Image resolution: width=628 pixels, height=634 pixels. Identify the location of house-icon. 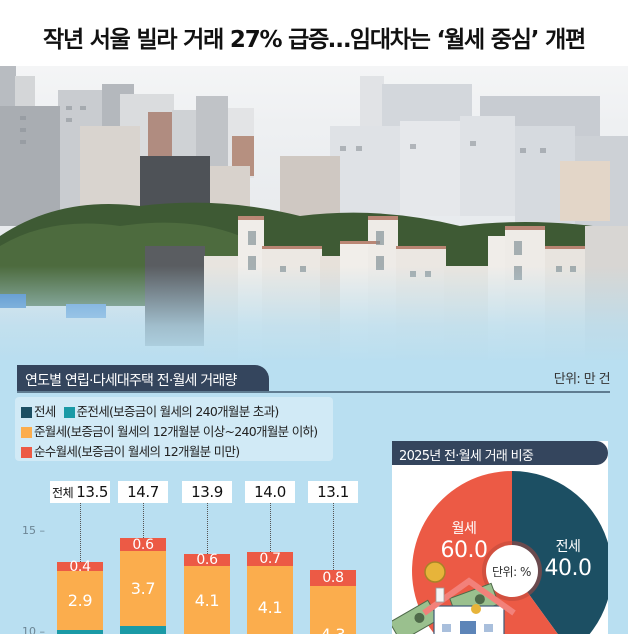
(469, 605).